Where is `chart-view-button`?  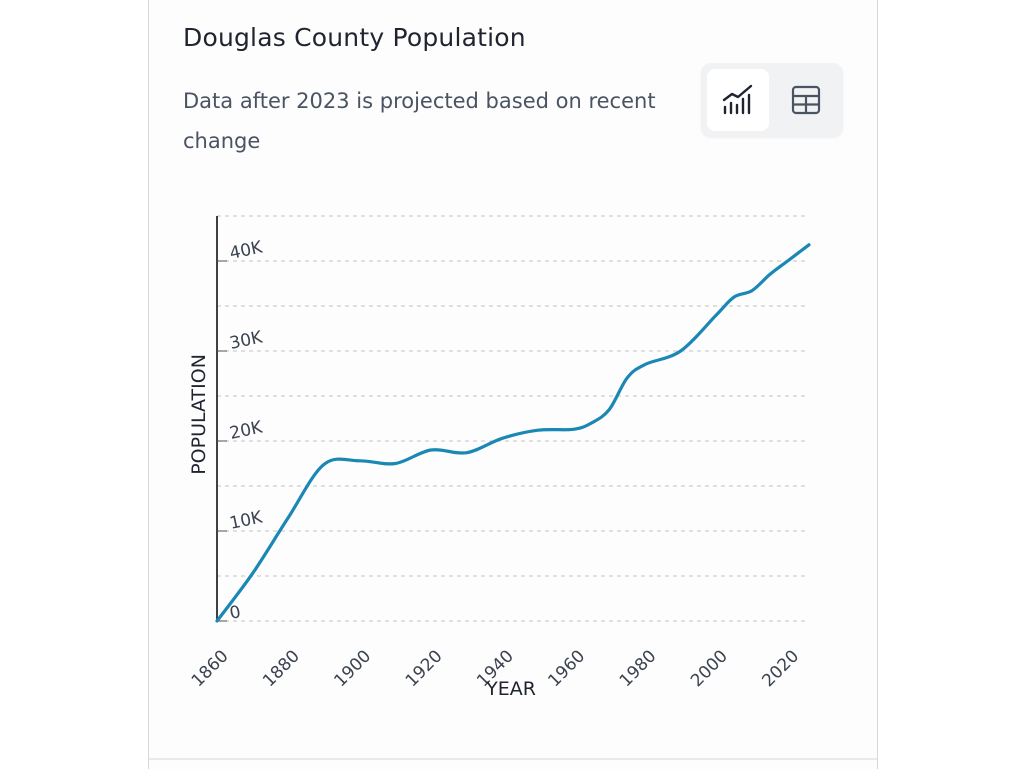 chart-view-button is located at coordinates (738, 100).